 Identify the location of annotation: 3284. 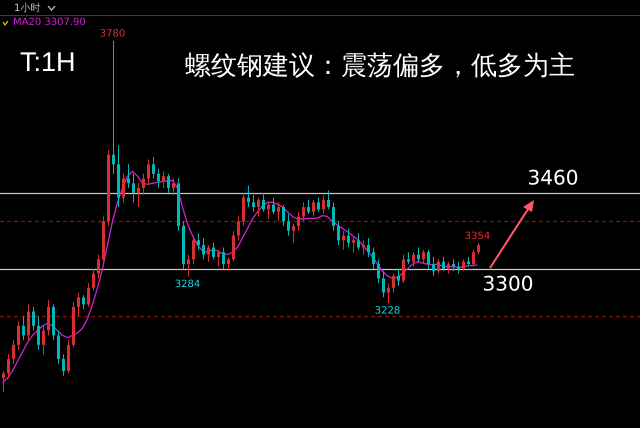
(187, 284).